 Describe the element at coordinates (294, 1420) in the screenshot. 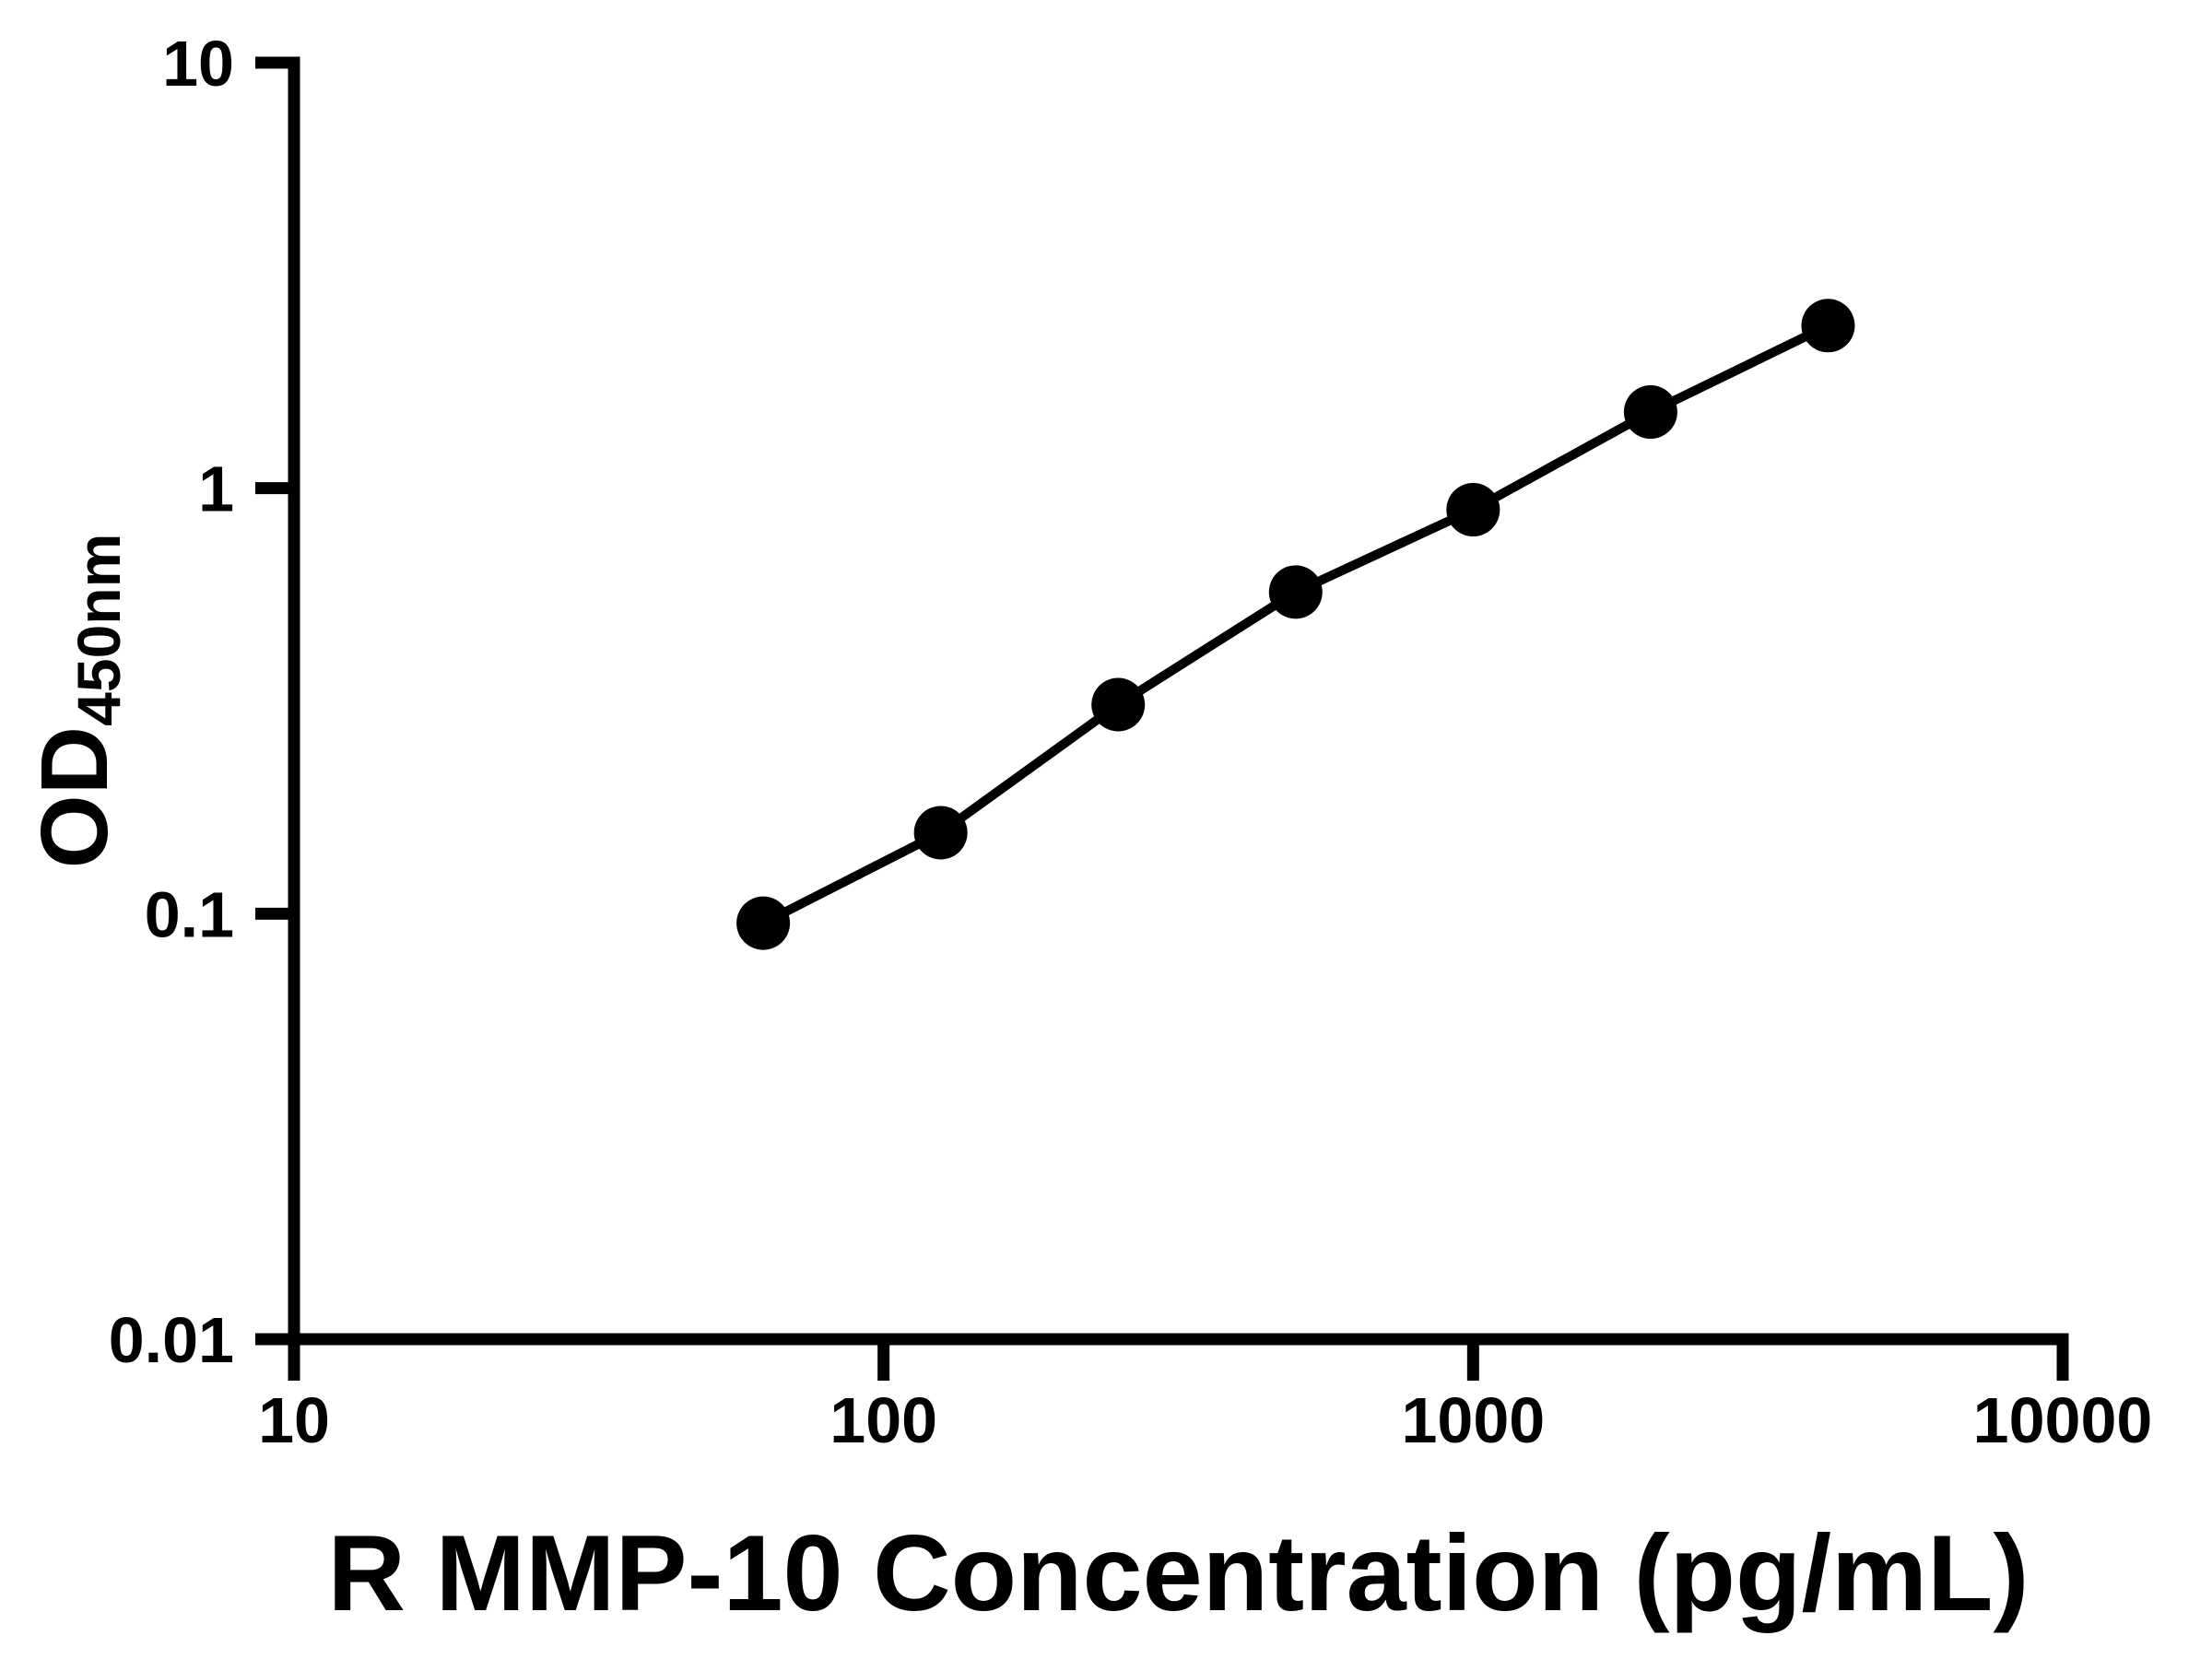

I see `x-tick-label: 10` at that location.